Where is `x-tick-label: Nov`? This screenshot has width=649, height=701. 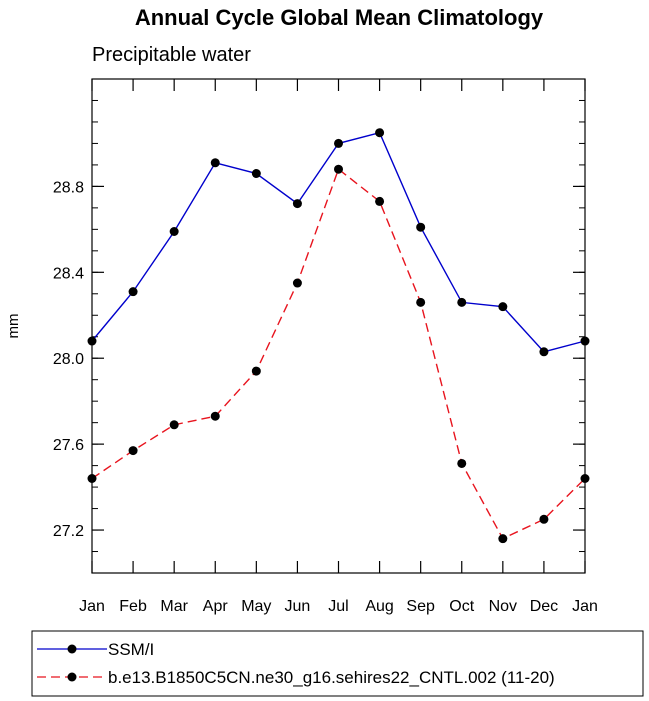 x-tick-label: Nov is located at coordinates (503, 606).